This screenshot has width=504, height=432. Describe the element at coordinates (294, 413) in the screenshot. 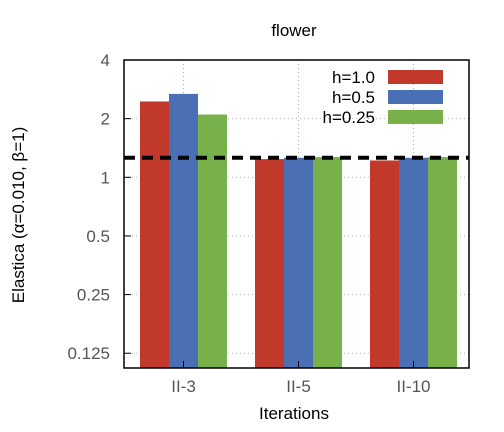

I see `x-axis-label: Iterations` at that location.